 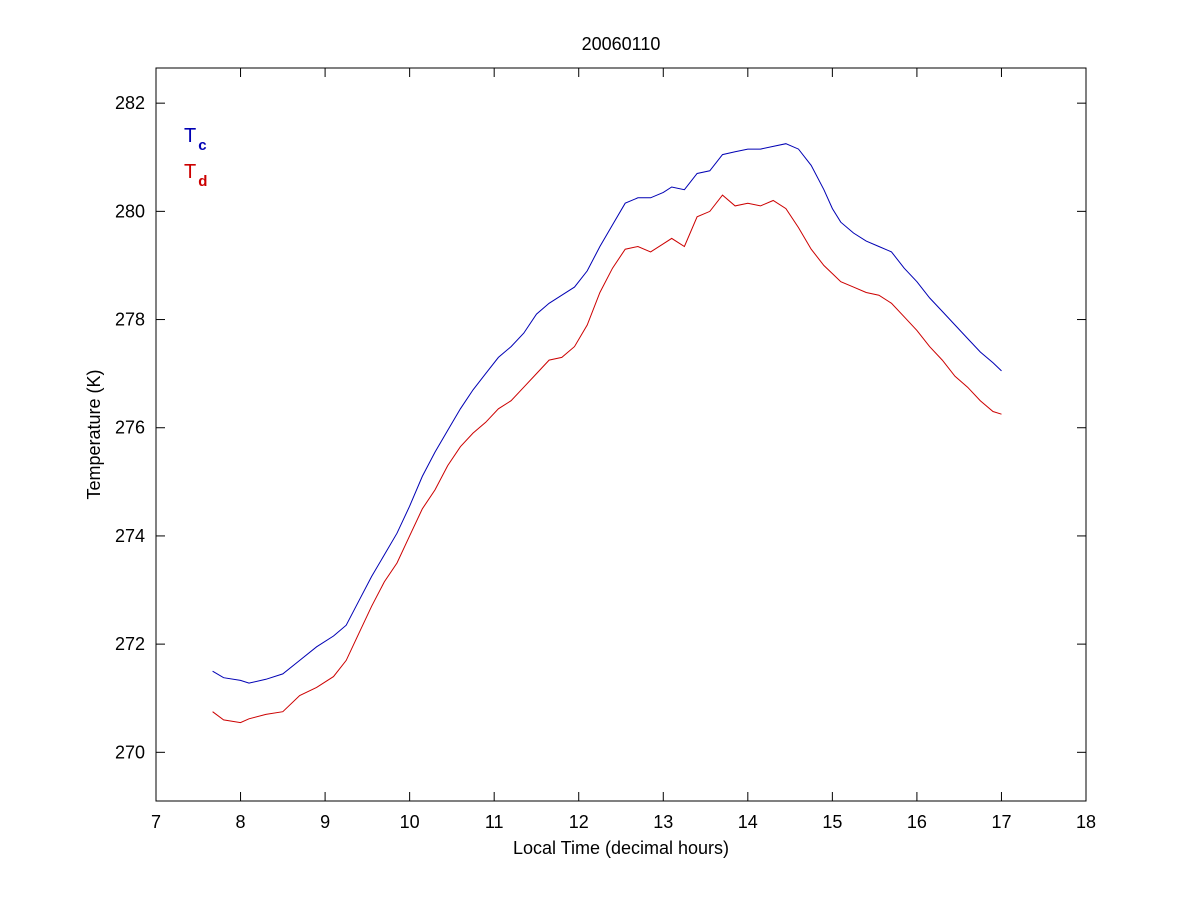 I want to click on legend-subscript: c, so click(x=202, y=145).